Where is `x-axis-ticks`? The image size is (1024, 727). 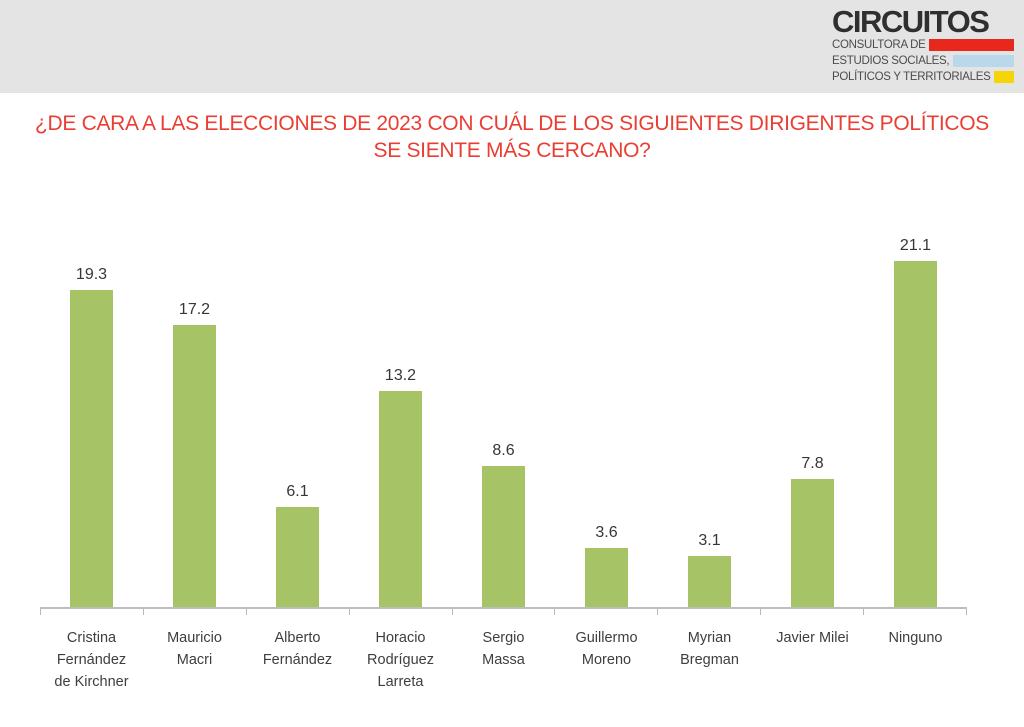
x-axis-ticks is located at coordinates (503, 612).